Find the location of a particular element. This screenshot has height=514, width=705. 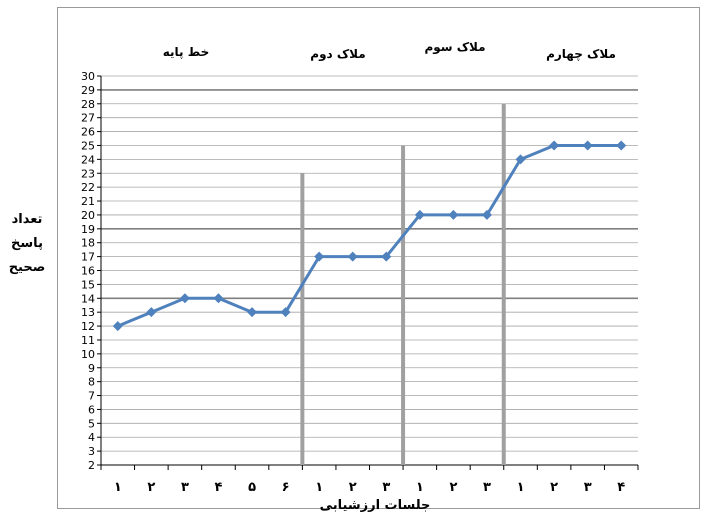

y-tick-label: 15 is located at coordinates (88, 284).